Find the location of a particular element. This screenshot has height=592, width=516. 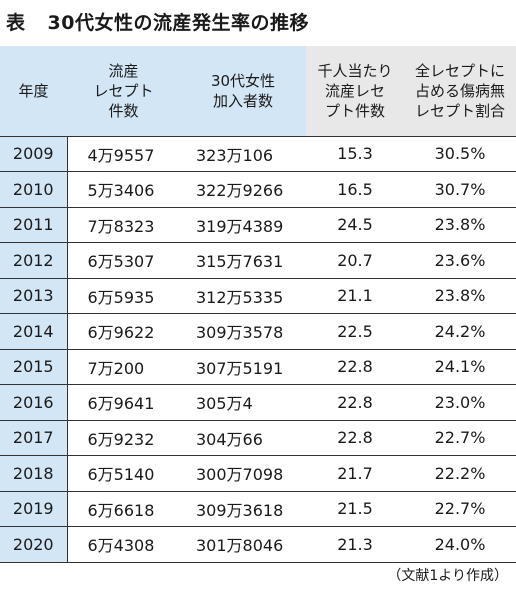

cell-members: 309万3618 is located at coordinates (243, 509).